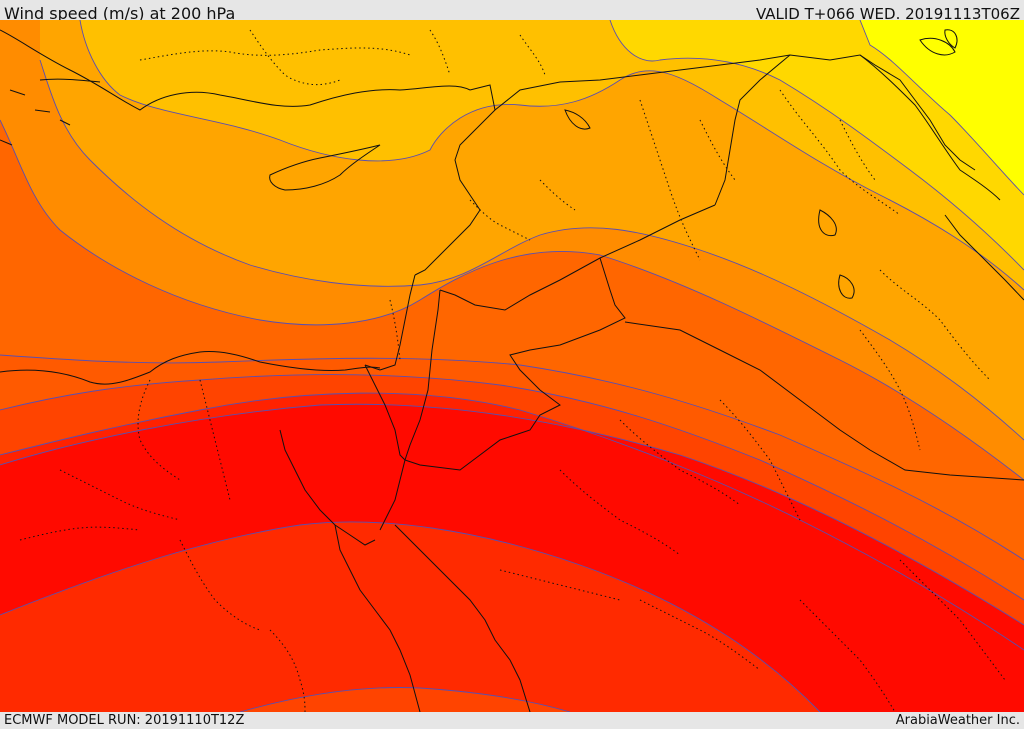  I want to click on jordan-iraq-border, so click(577, 257).